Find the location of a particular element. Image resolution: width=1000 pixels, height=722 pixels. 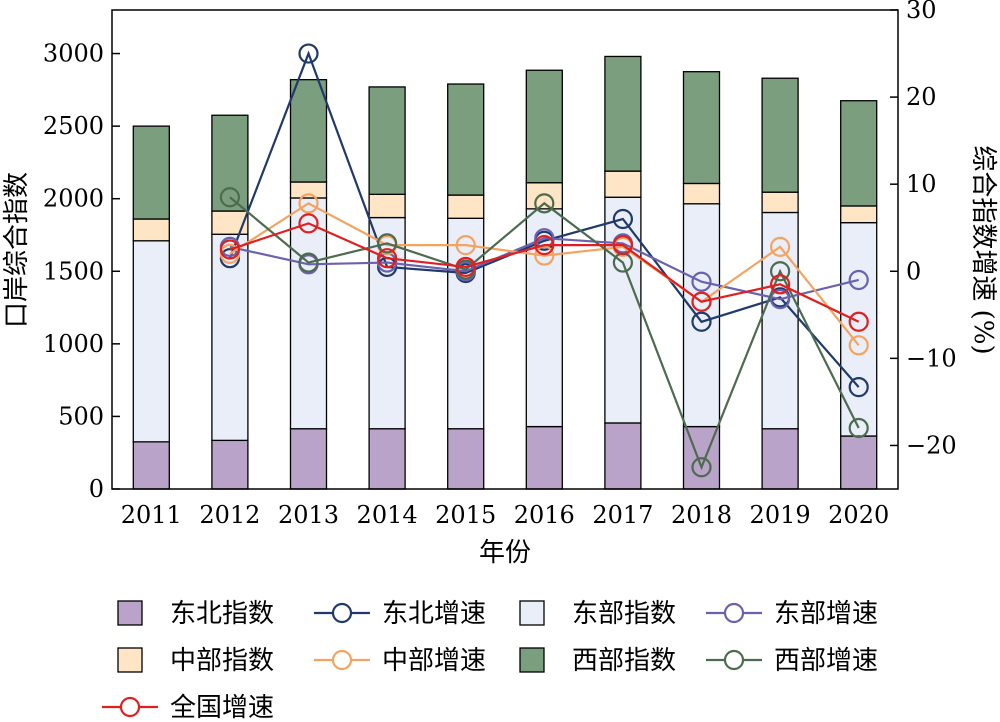

point-series-4-2013 is located at coordinates (308, 223).